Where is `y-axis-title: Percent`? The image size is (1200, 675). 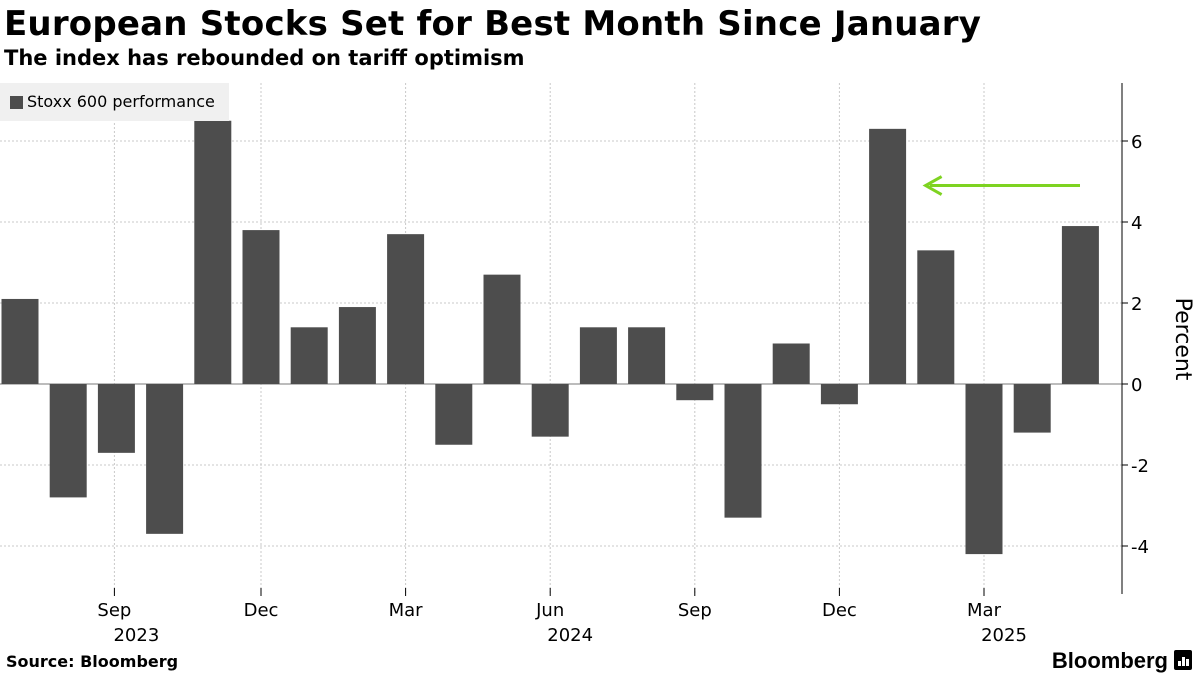
y-axis-title: Percent is located at coordinates (1182, 339).